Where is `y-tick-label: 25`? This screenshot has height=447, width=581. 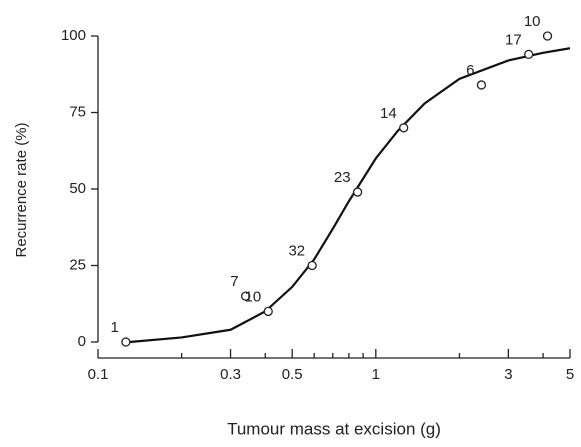
y-tick-label: 25 is located at coordinates (77, 264).